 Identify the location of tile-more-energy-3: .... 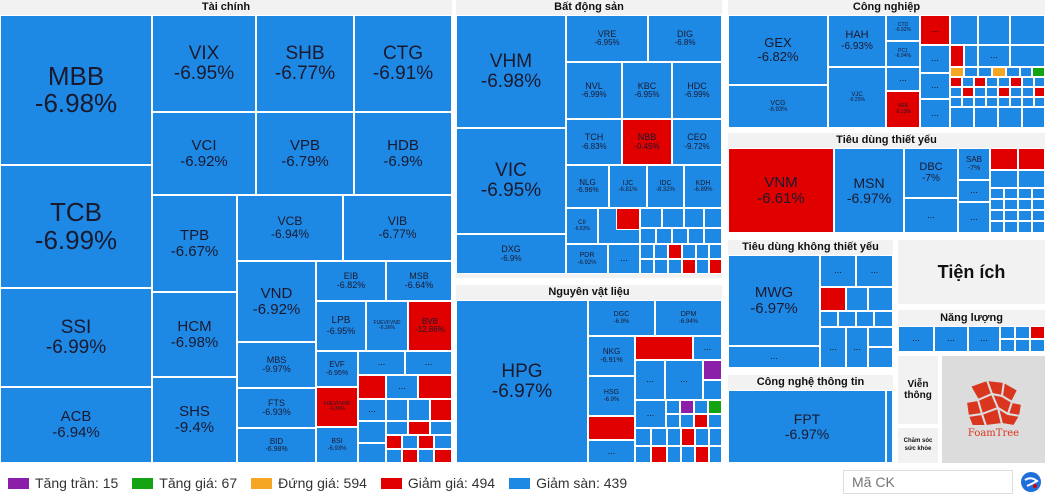
(984, 339).